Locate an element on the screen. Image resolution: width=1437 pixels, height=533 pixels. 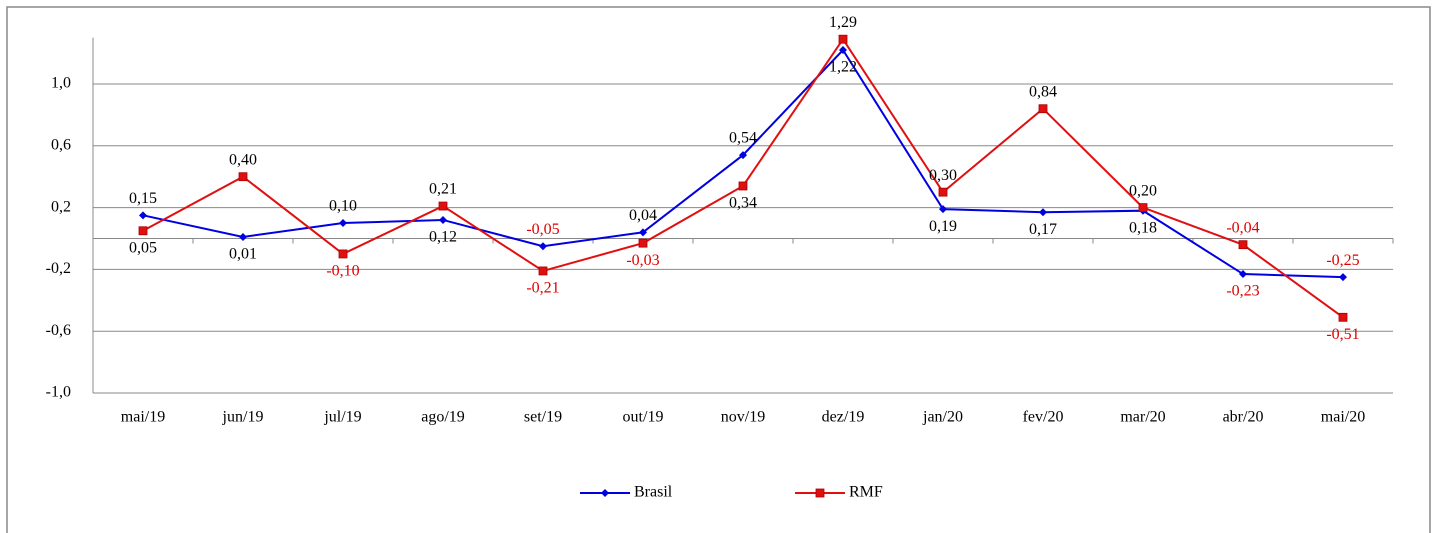
x-tick-label: ago/19 is located at coordinates (443, 417).